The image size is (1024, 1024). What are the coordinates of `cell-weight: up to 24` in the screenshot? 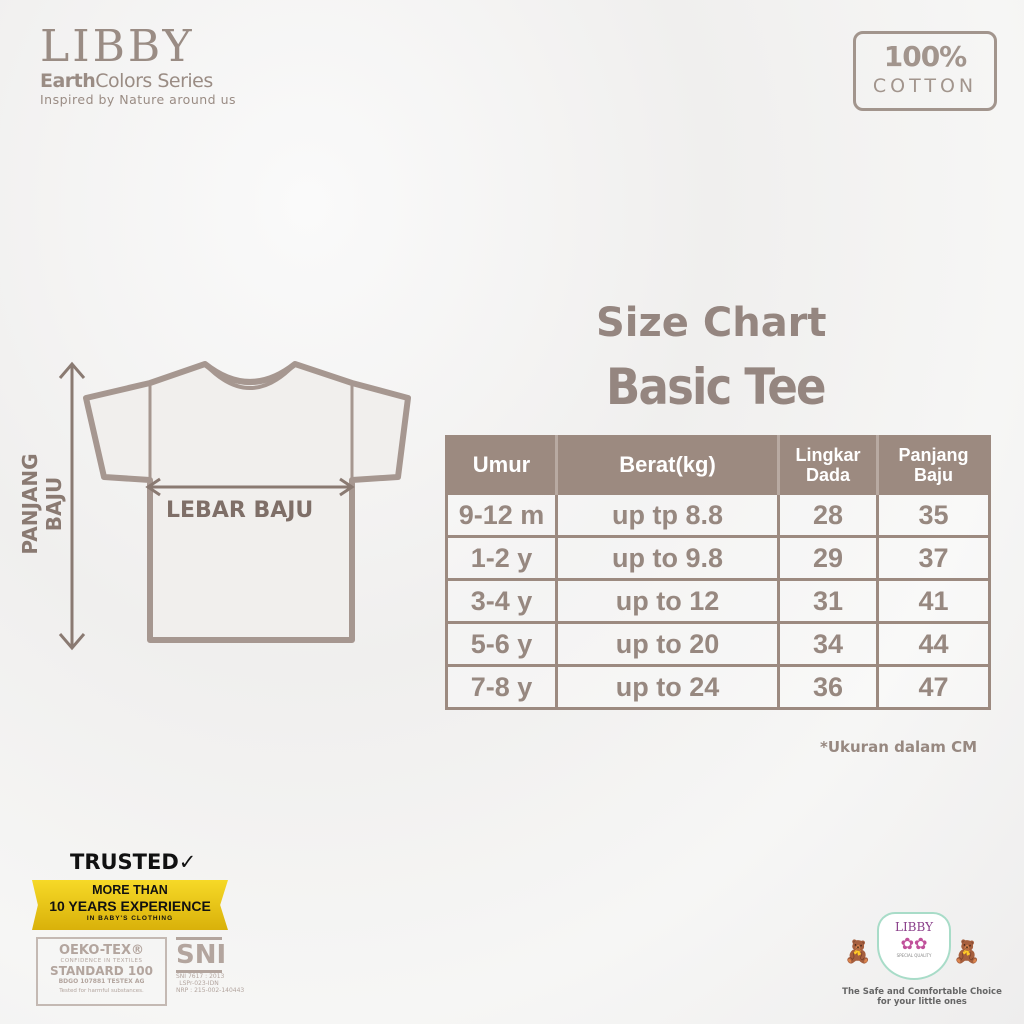 It's located at (667, 687).